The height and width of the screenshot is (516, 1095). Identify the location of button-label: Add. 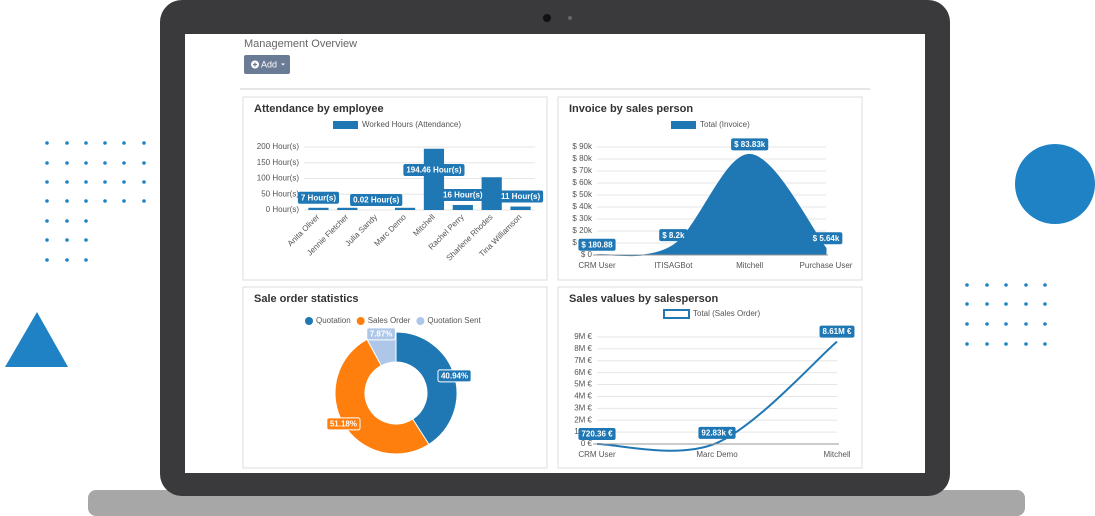
(269, 64).